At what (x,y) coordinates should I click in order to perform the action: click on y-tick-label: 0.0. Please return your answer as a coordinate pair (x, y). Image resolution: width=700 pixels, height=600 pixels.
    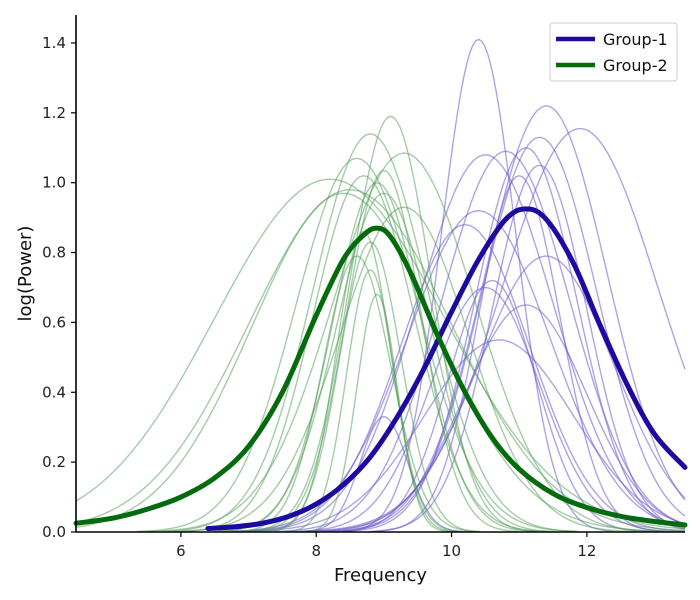
    Looking at the image, I should click on (54, 532).